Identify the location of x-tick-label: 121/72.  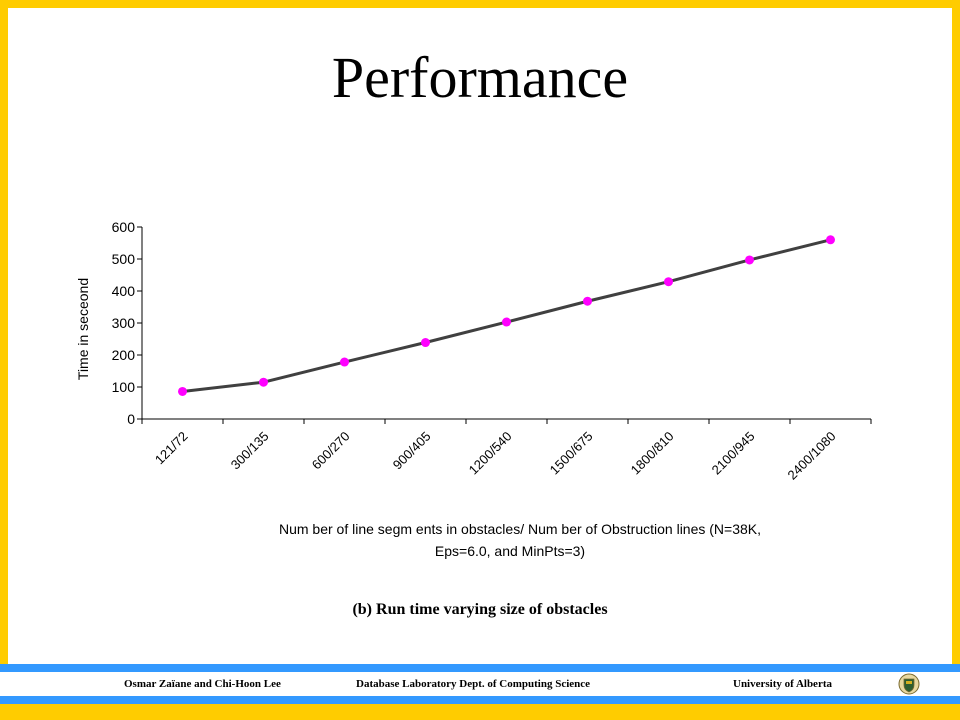
(171, 448).